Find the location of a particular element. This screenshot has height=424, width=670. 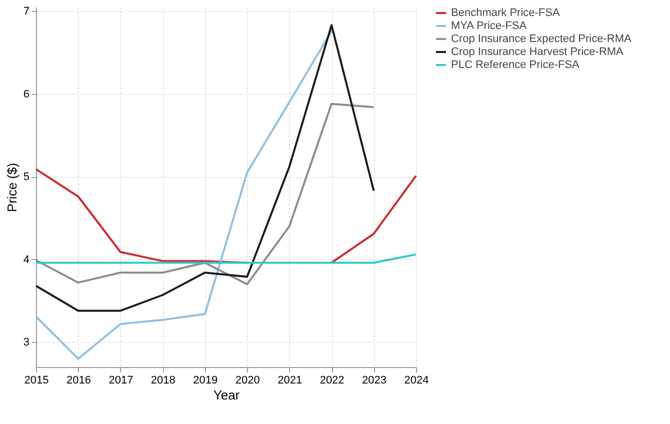

legend-label: Crop Insurance Expected Price-RMA is located at coordinates (541, 39).